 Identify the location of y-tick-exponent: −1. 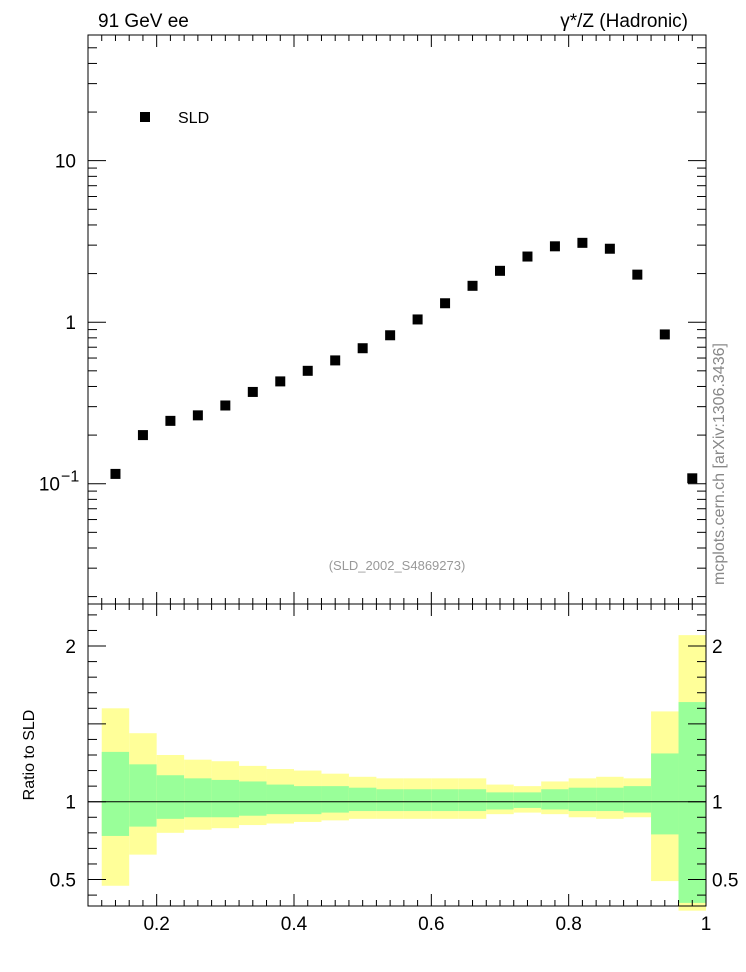
(70, 477).